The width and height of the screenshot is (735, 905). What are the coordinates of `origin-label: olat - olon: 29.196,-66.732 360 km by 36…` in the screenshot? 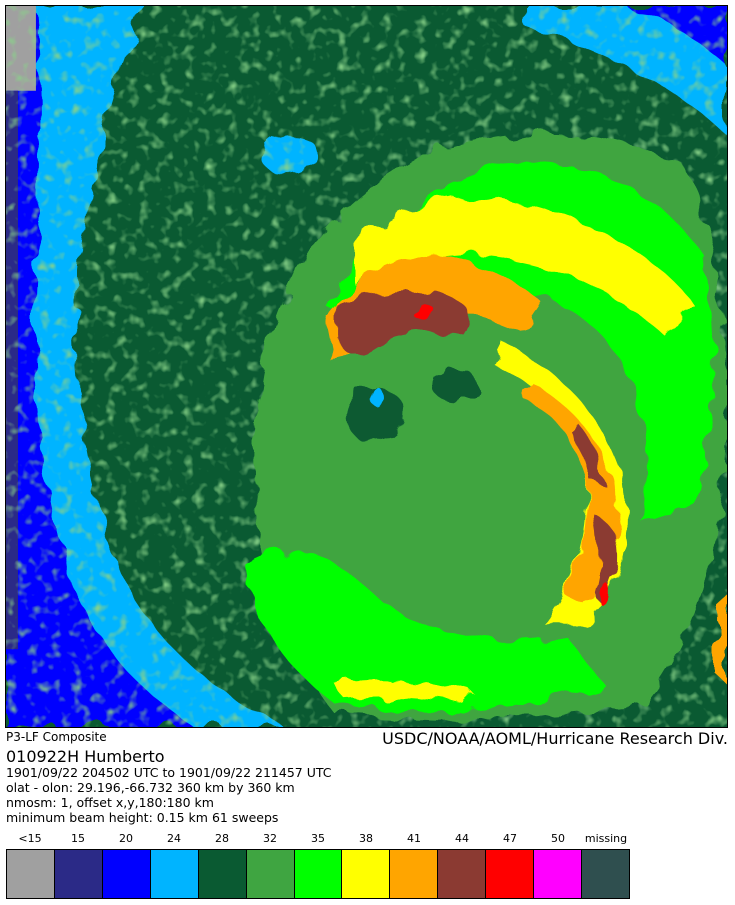 It's located at (150, 787).